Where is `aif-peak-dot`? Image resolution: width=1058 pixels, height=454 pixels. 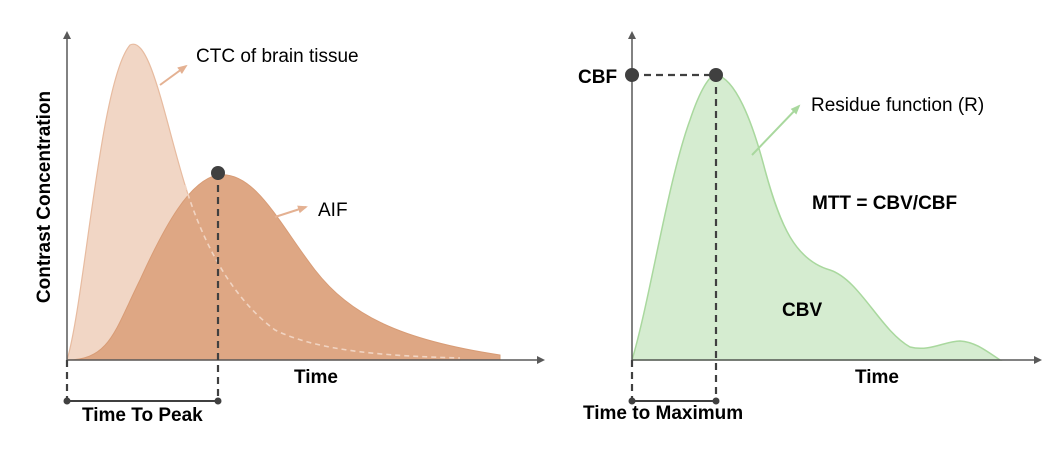
aif-peak-dot is located at coordinates (218, 173).